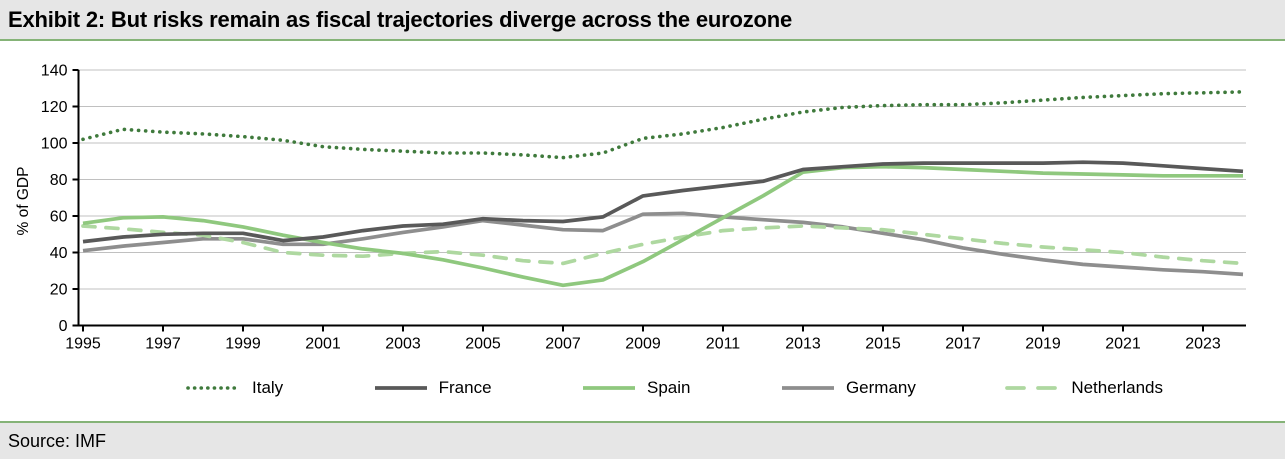 The width and height of the screenshot is (1285, 459). I want to click on x-tick-label: 1997, so click(163, 344).